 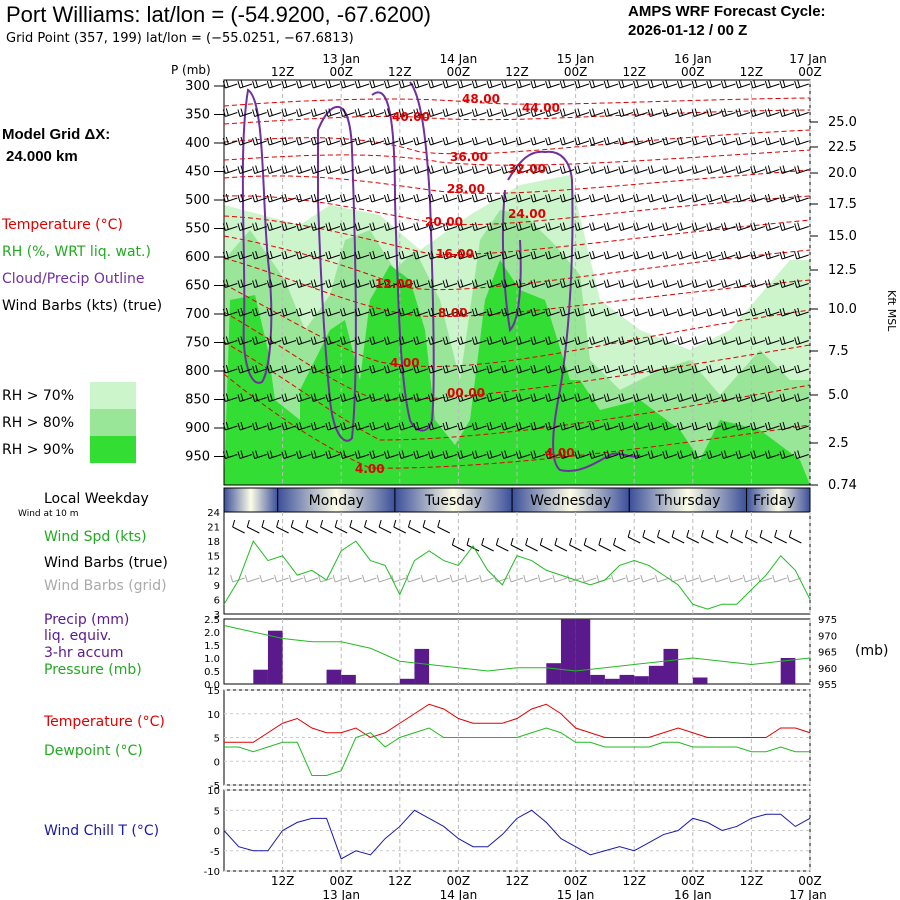 I want to click on date-tick-label: 15 Jan, so click(x=576, y=59).